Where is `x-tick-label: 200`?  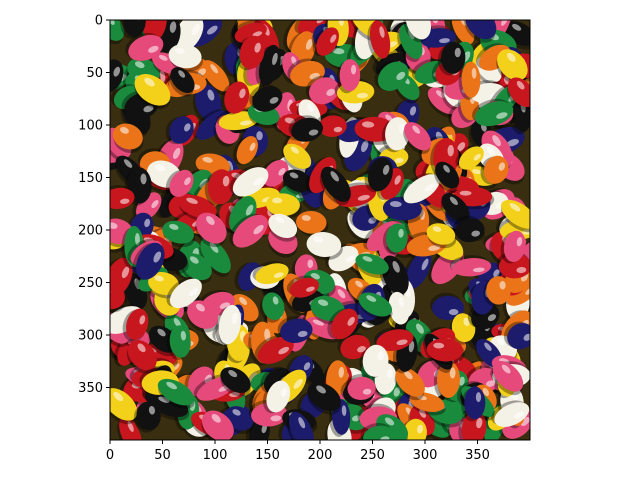 x-tick-label: 200 is located at coordinates (320, 455).